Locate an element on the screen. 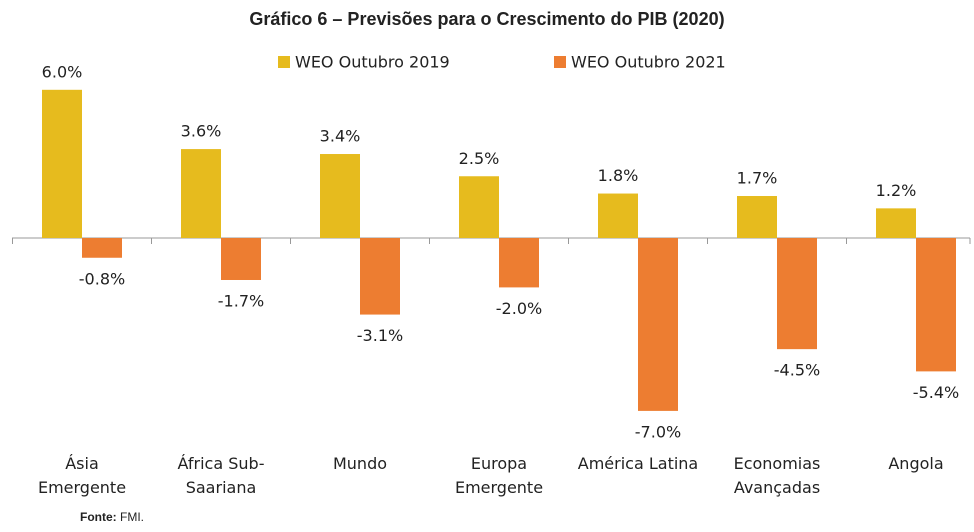  data-label: -1.7% is located at coordinates (241, 300).